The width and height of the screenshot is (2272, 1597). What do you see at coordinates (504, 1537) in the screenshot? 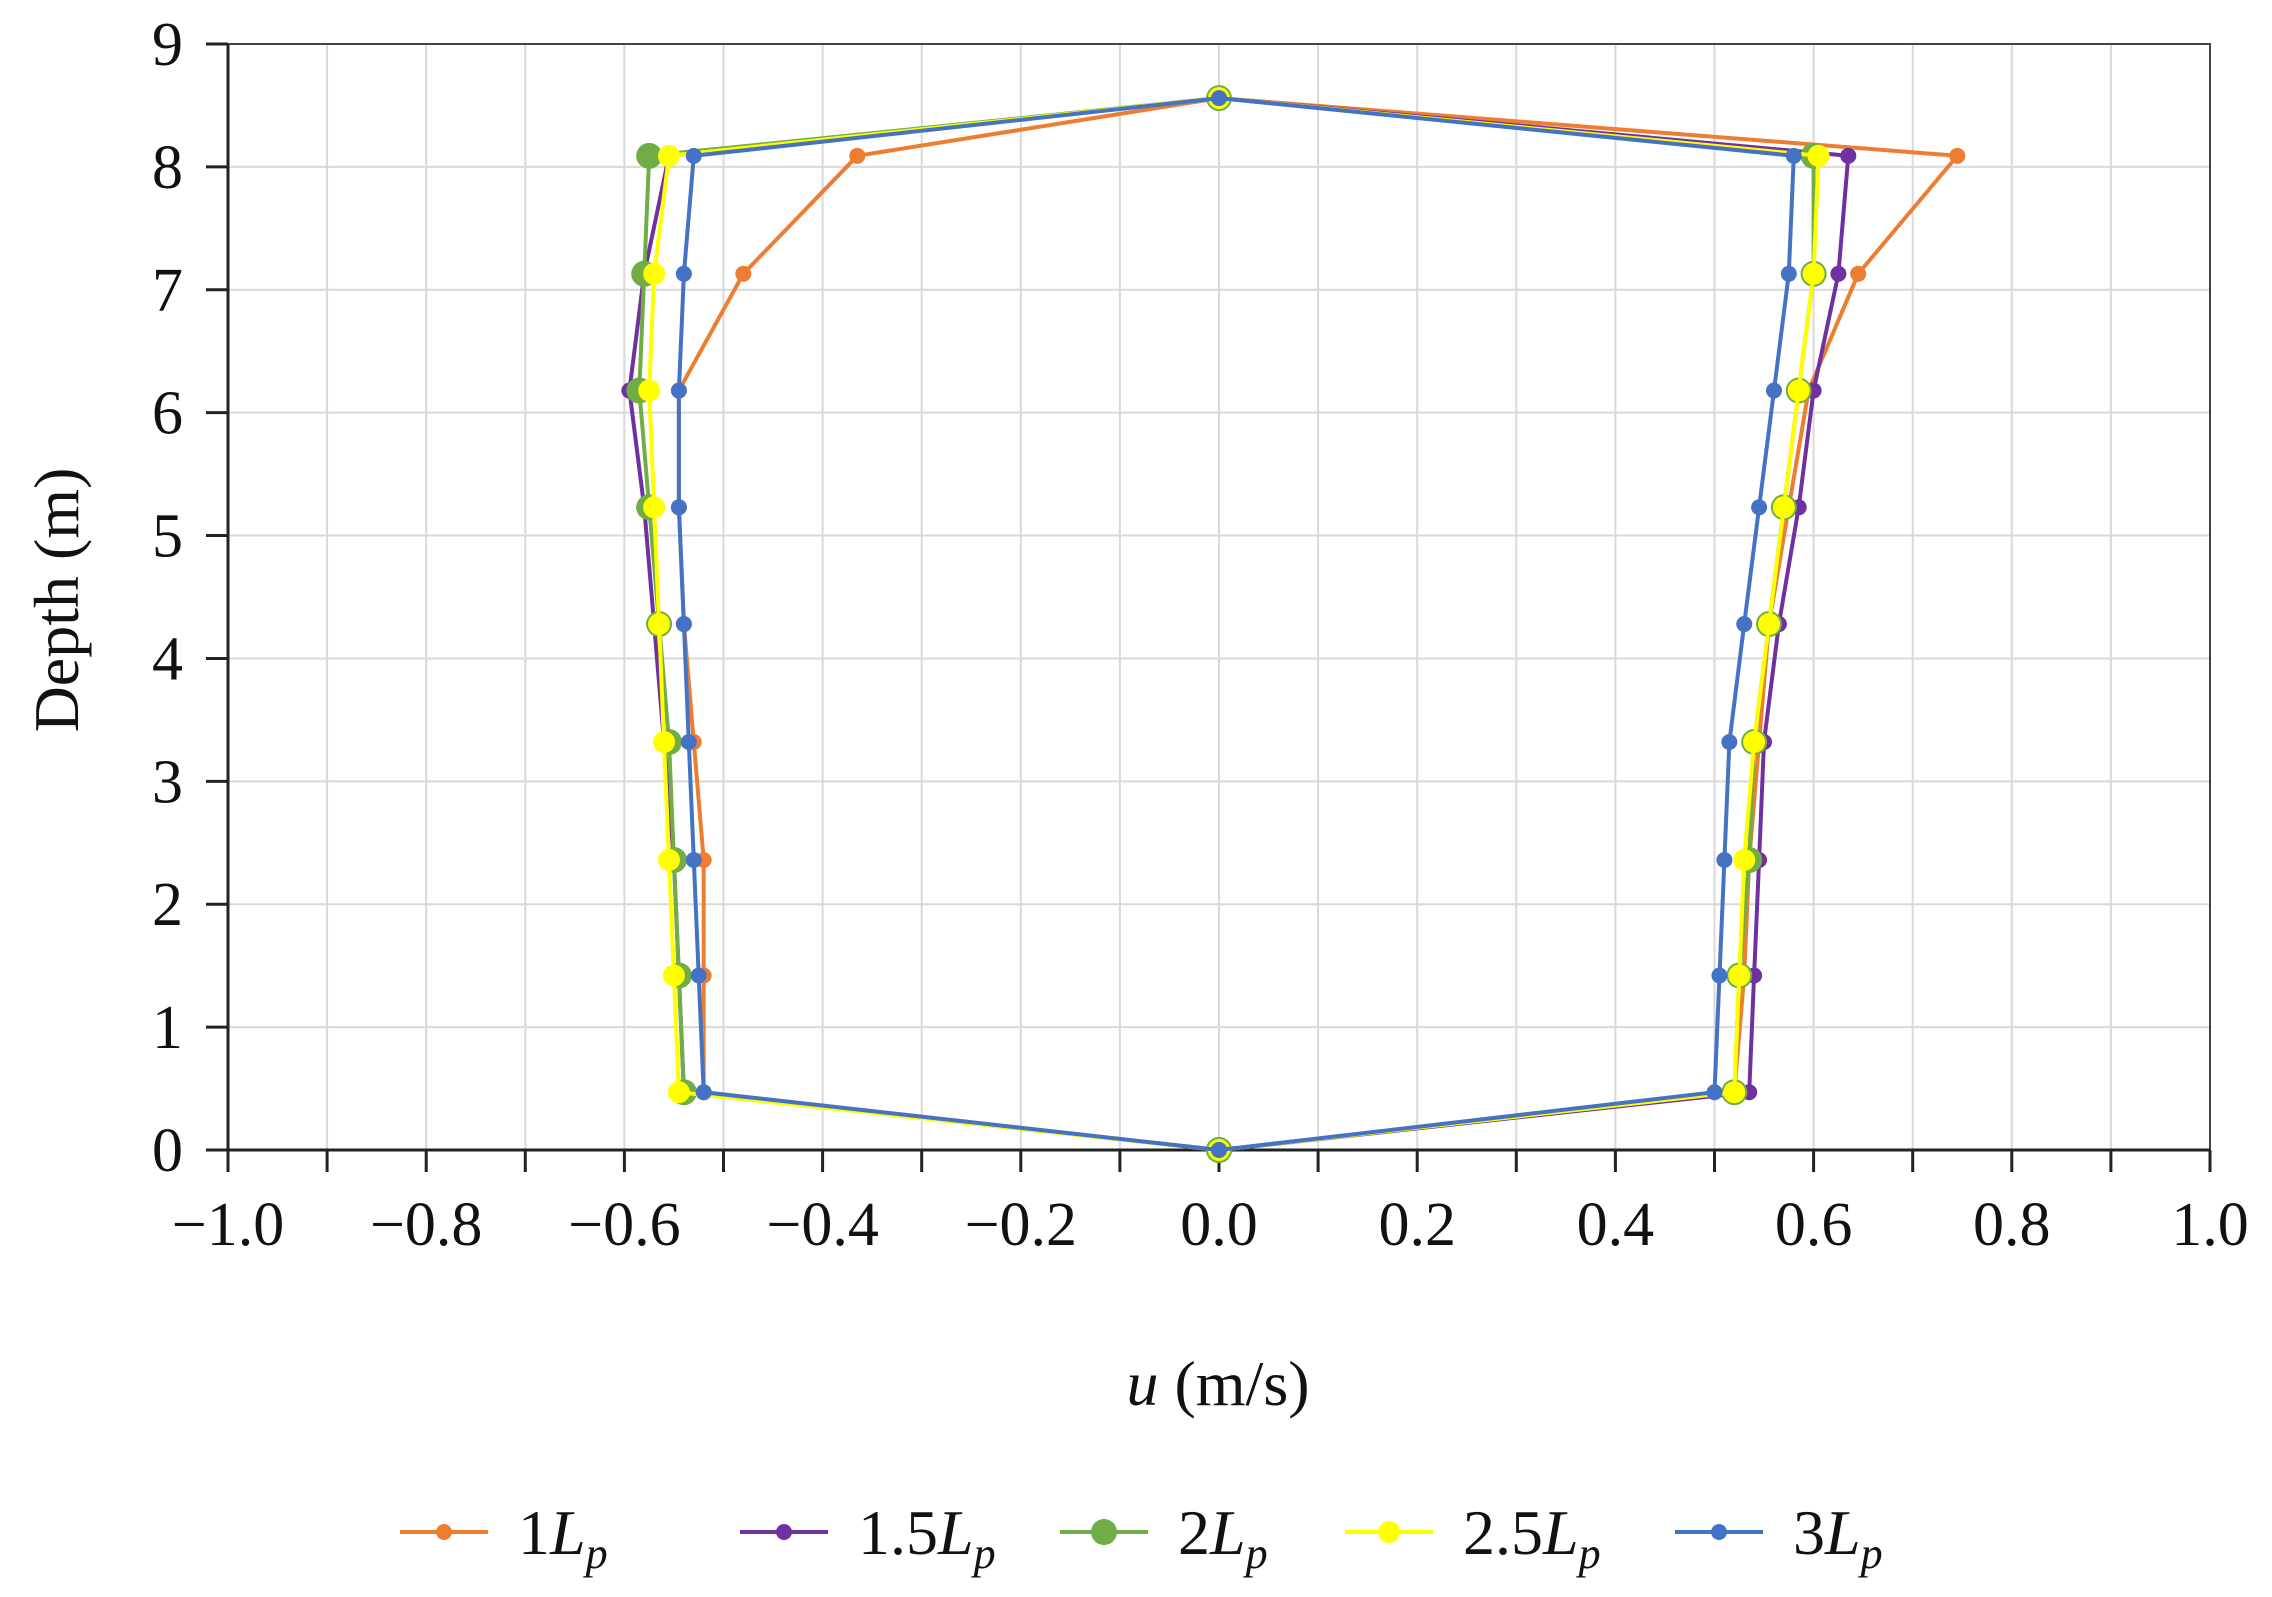
I see `legend-item: 1Lp` at bounding box center [504, 1537].